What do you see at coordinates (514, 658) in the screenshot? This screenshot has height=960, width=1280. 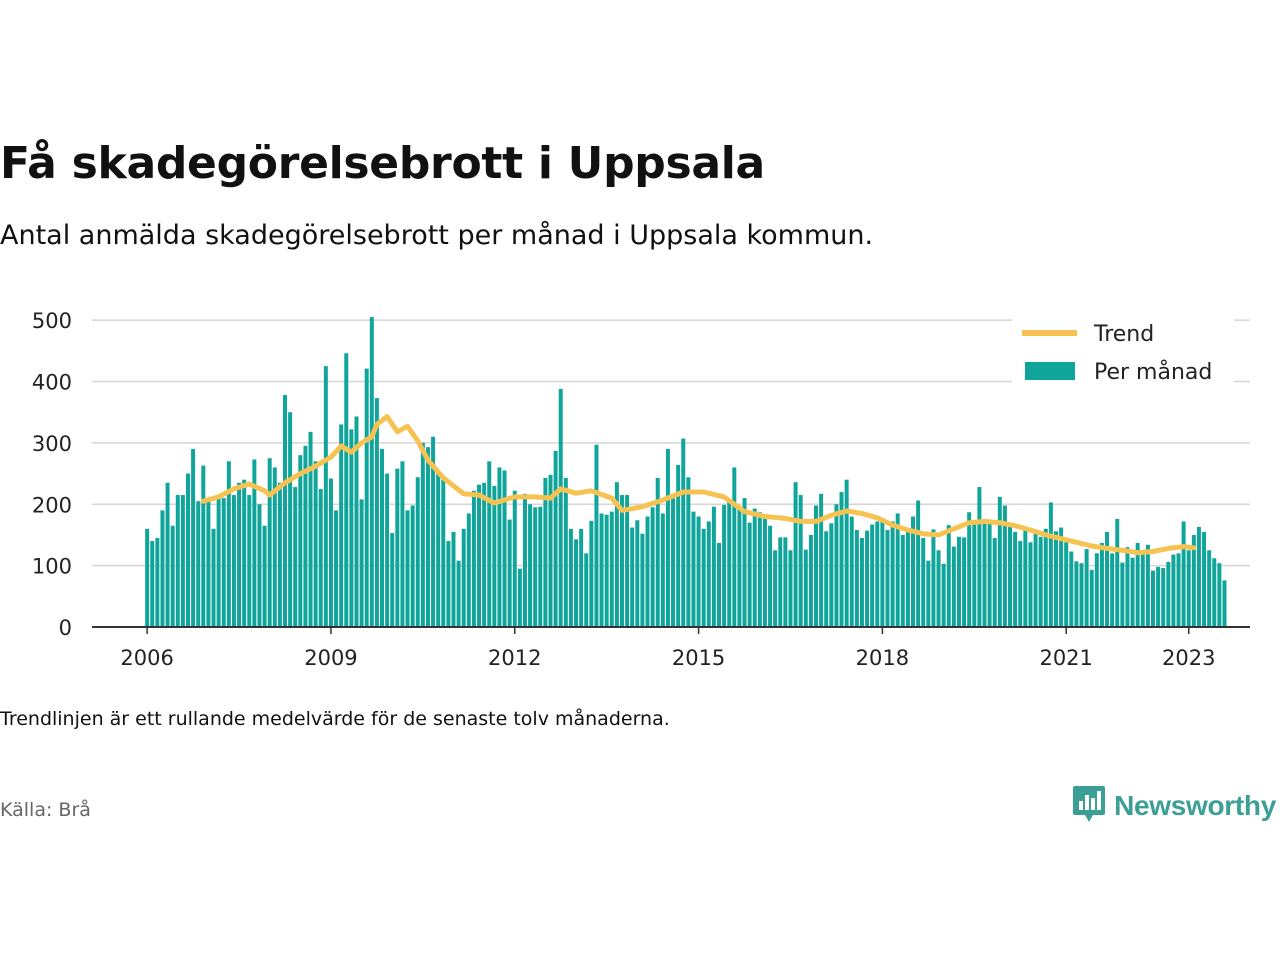 I see `x-tick-label: 2012` at bounding box center [514, 658].